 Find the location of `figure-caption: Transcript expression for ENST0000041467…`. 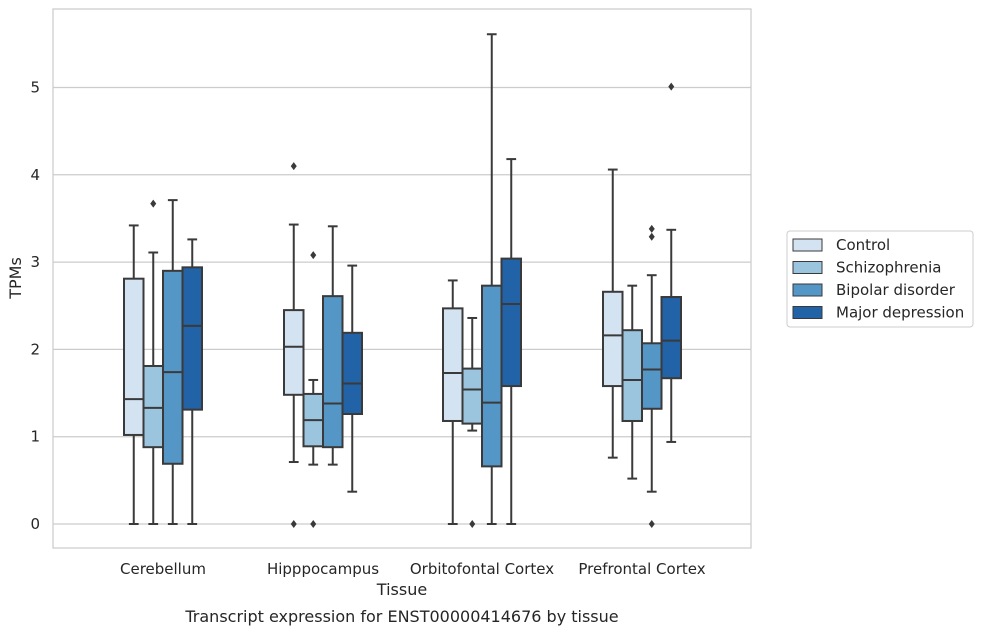

figure-caption: Transcript expression for ENST0000041467… is located at coordinates (401, 616).